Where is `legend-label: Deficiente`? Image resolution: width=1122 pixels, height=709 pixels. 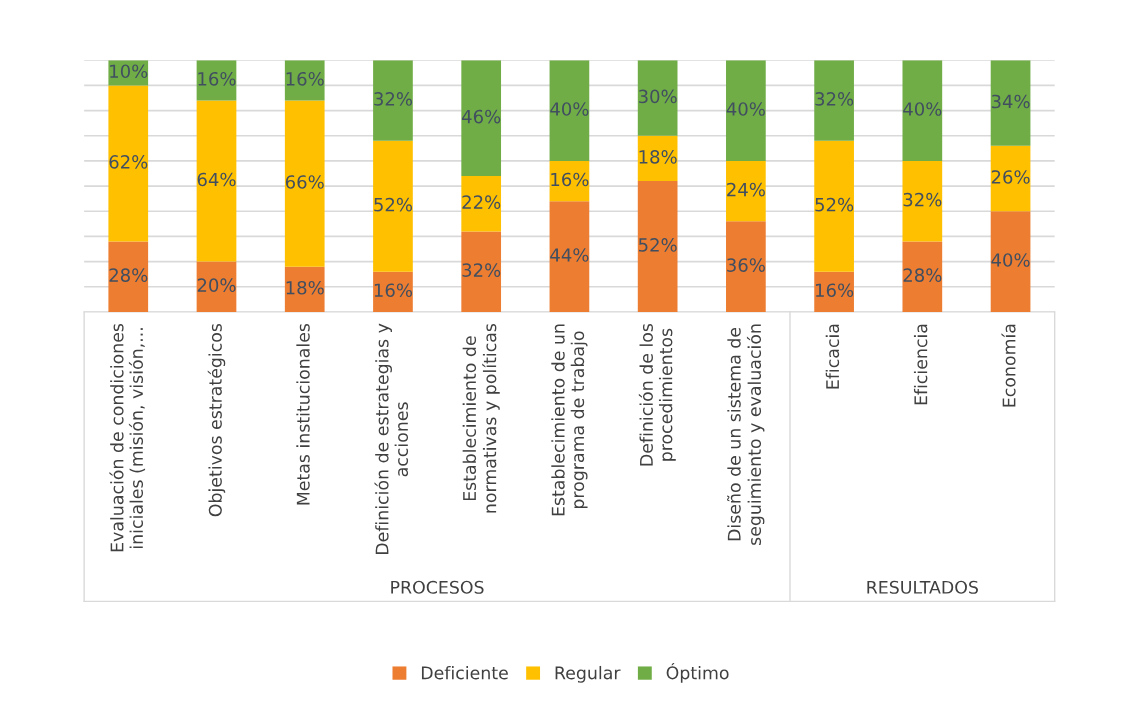 legend-label: Deficiente is located at coordinates (464, 672).